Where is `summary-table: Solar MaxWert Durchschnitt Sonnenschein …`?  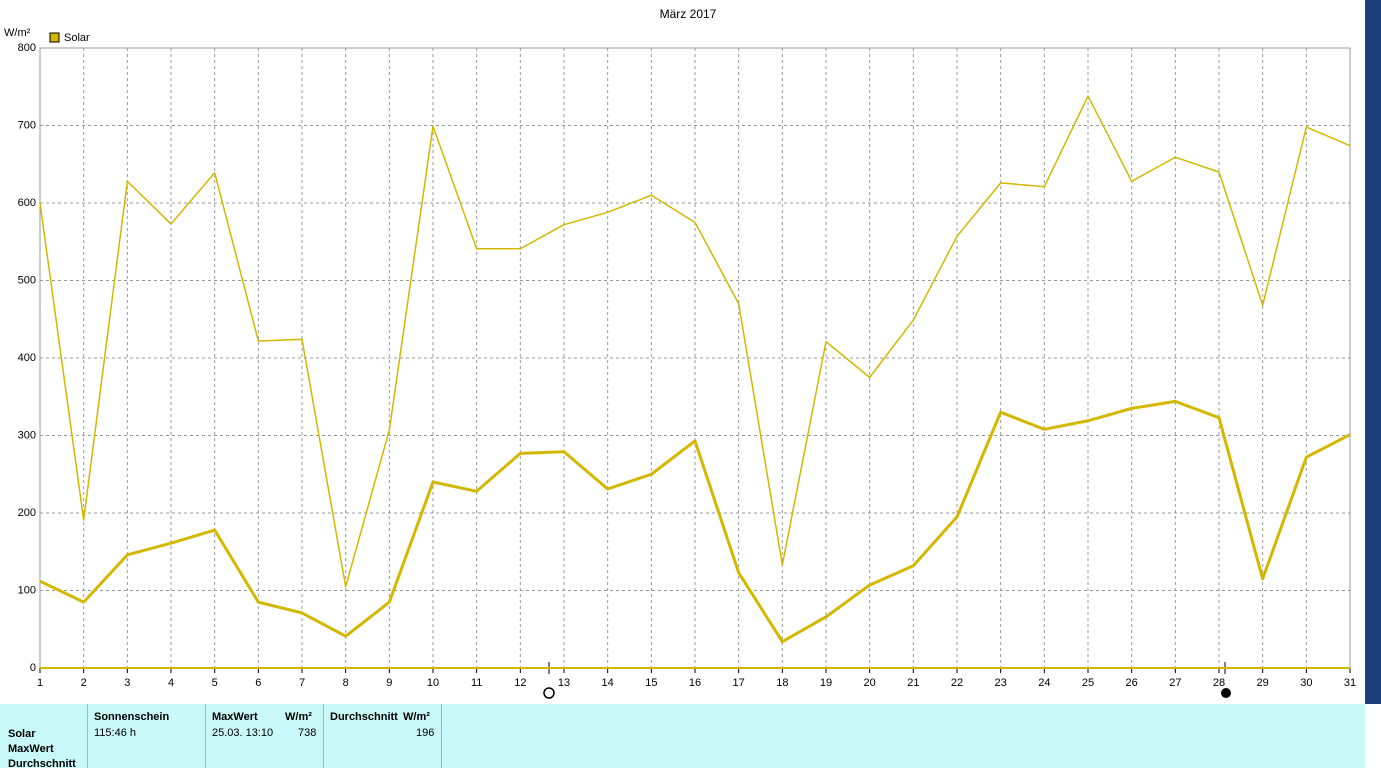
summary-table: Solar MaxWert Durchschnitt Sonnenschein … is located at coordinates (682, 737).